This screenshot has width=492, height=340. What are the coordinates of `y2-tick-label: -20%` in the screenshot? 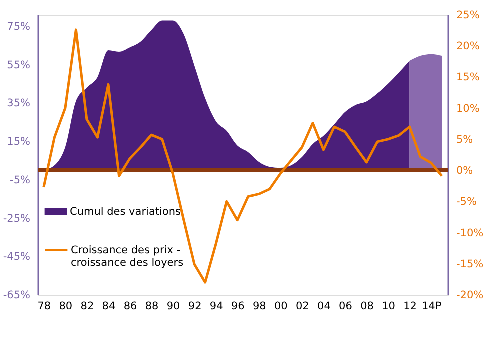 It's located at (470, 296).